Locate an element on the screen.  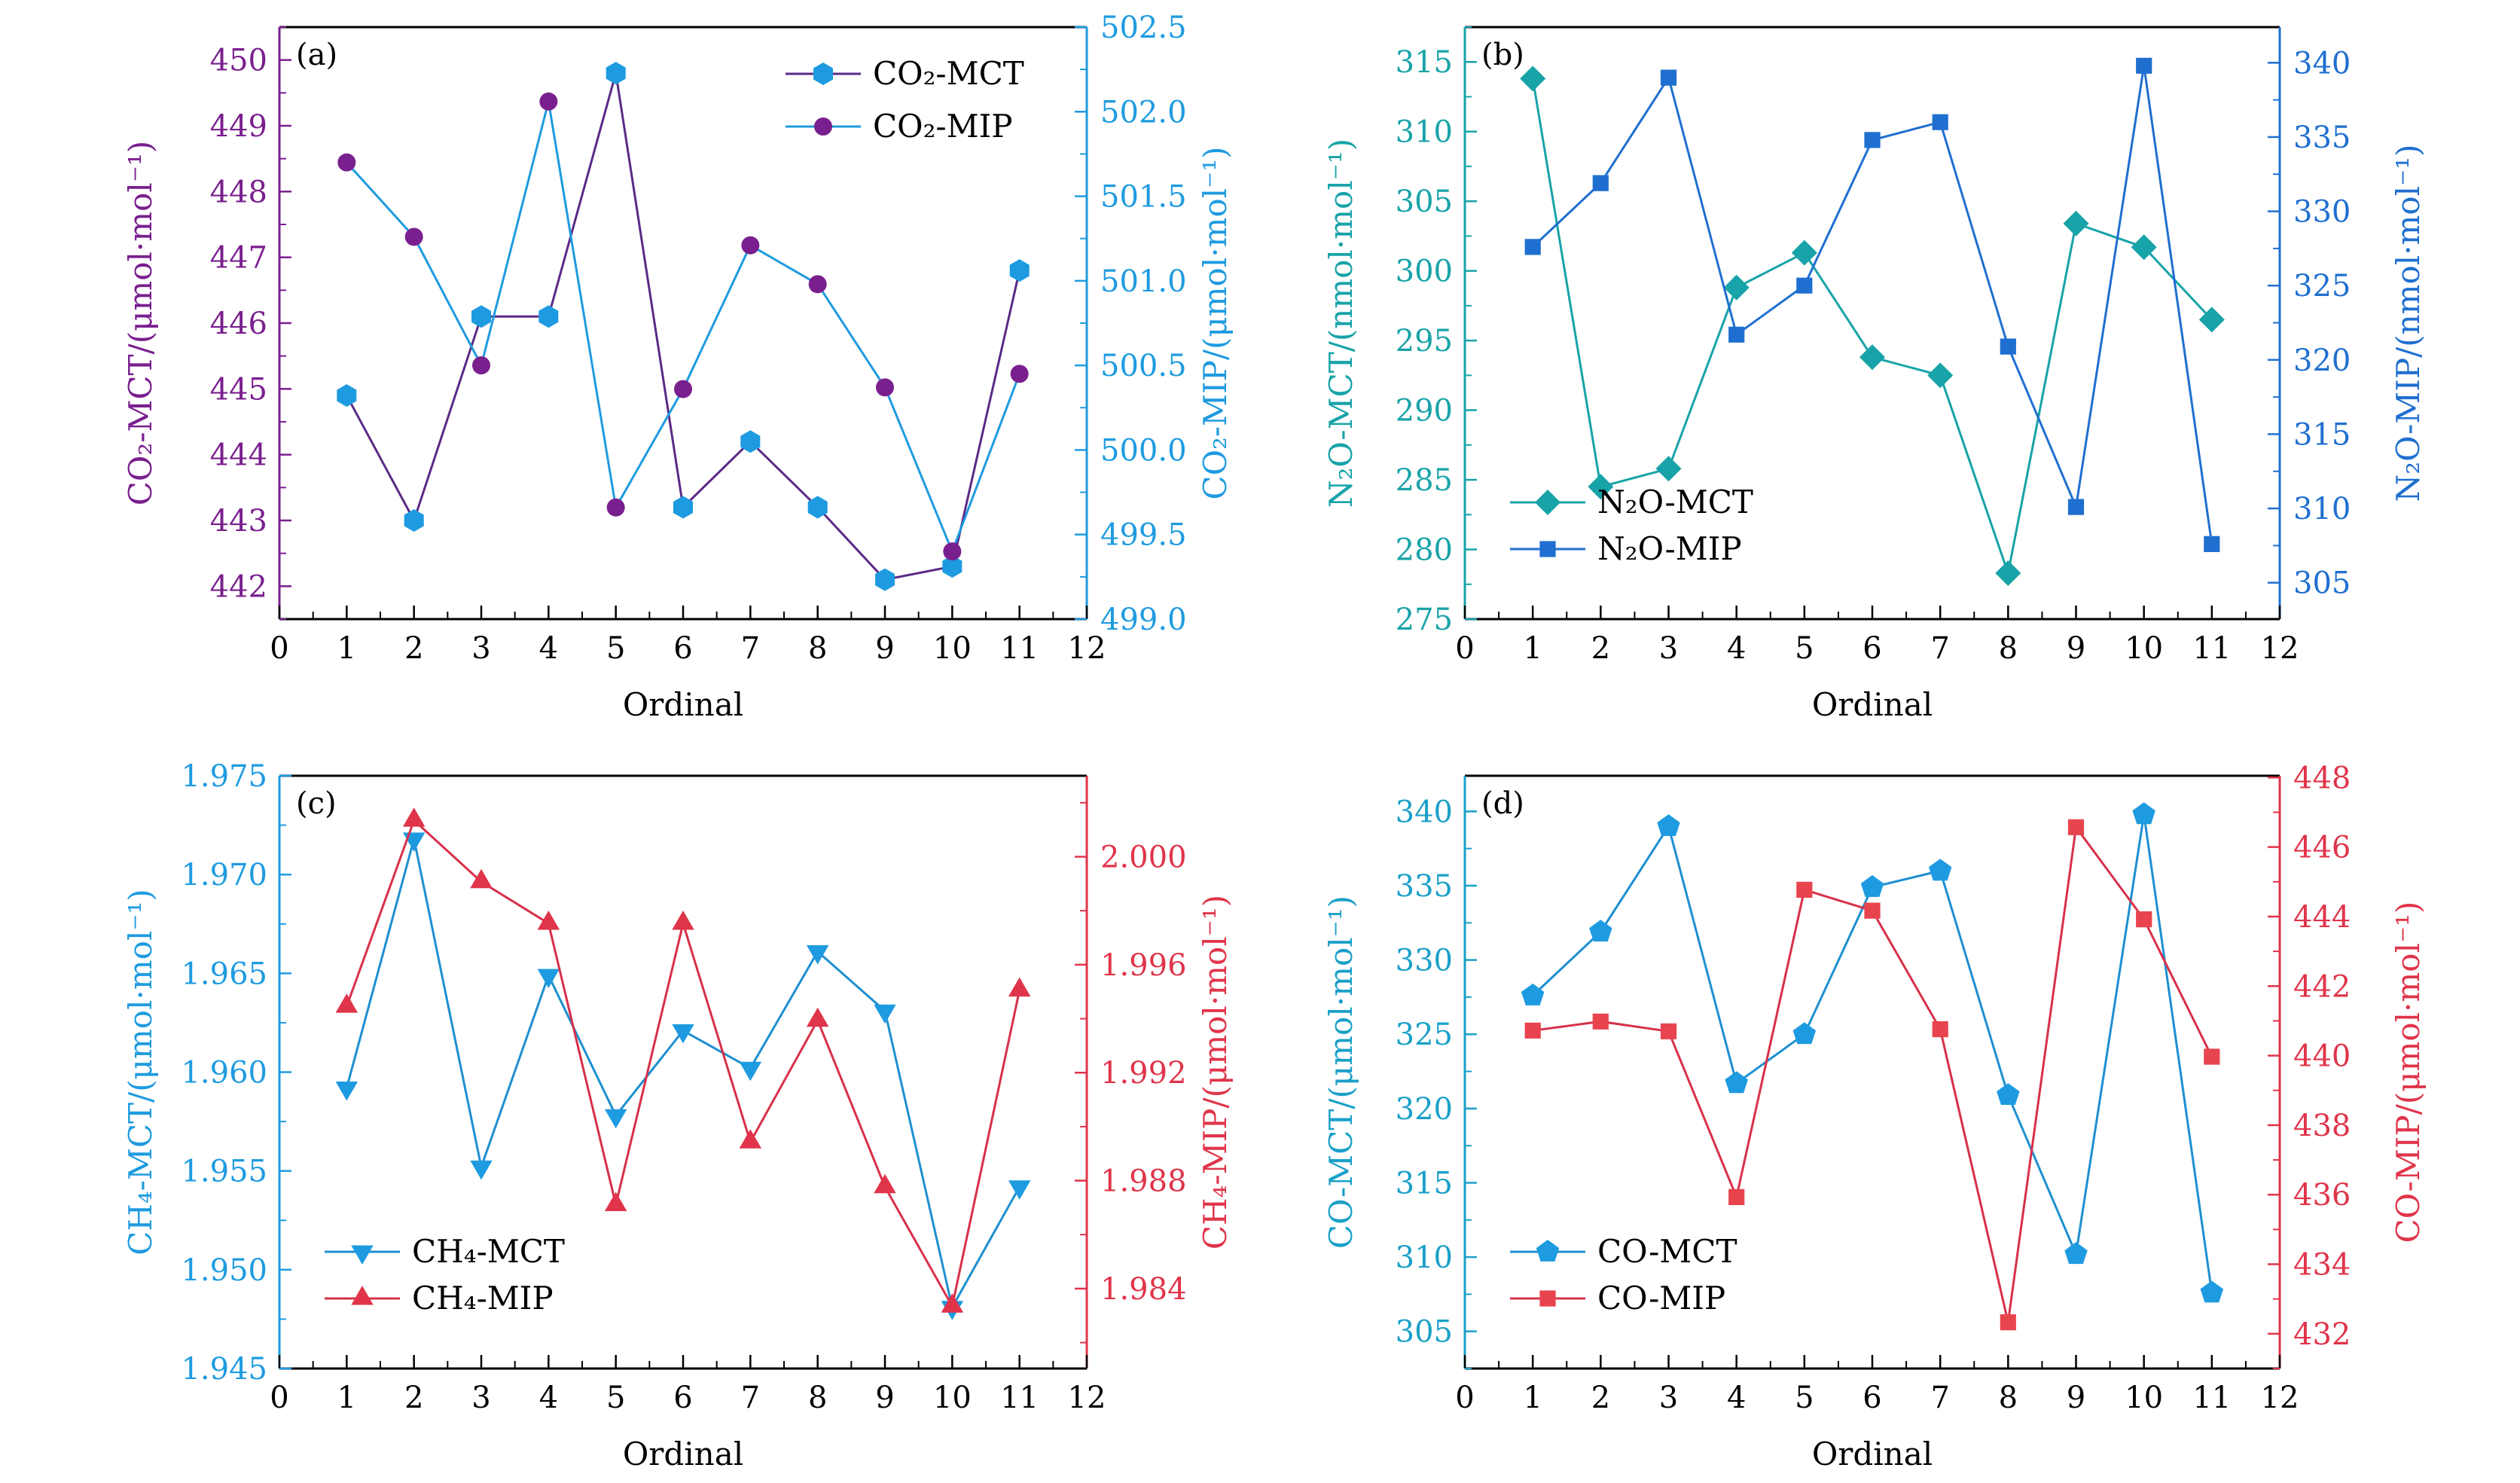
x-tick-label: 4 is located at coordinates (548, 1398).